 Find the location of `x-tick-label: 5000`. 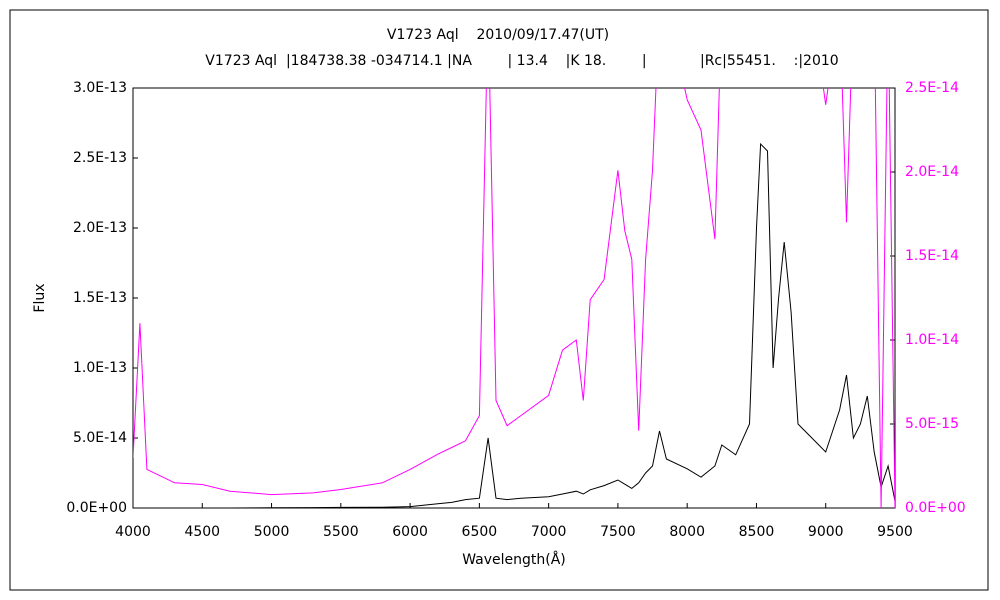

x-tick-label: 5000 is located at coordinates (272, 532).